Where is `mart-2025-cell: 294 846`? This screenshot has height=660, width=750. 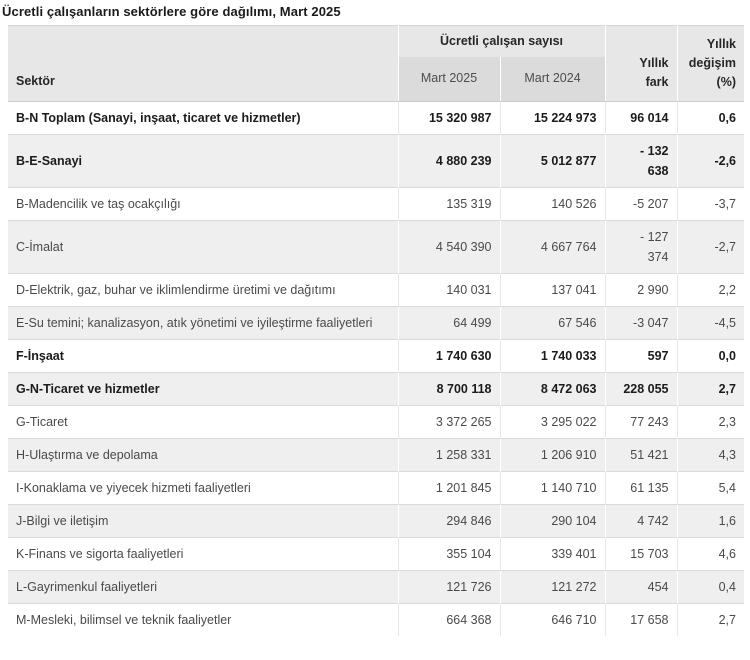 mart-2025-cell: 294 846 is located at coordinates (448, 521).